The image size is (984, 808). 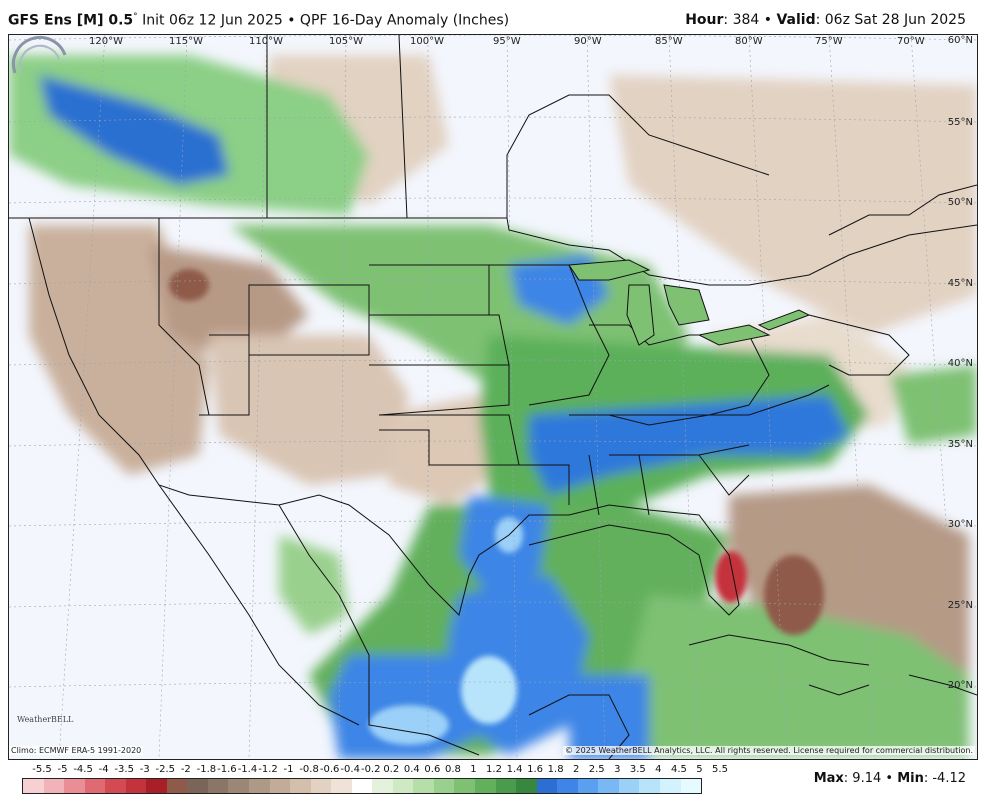 I want to click on lon-label: 85°W, so click(x=669, y=41).